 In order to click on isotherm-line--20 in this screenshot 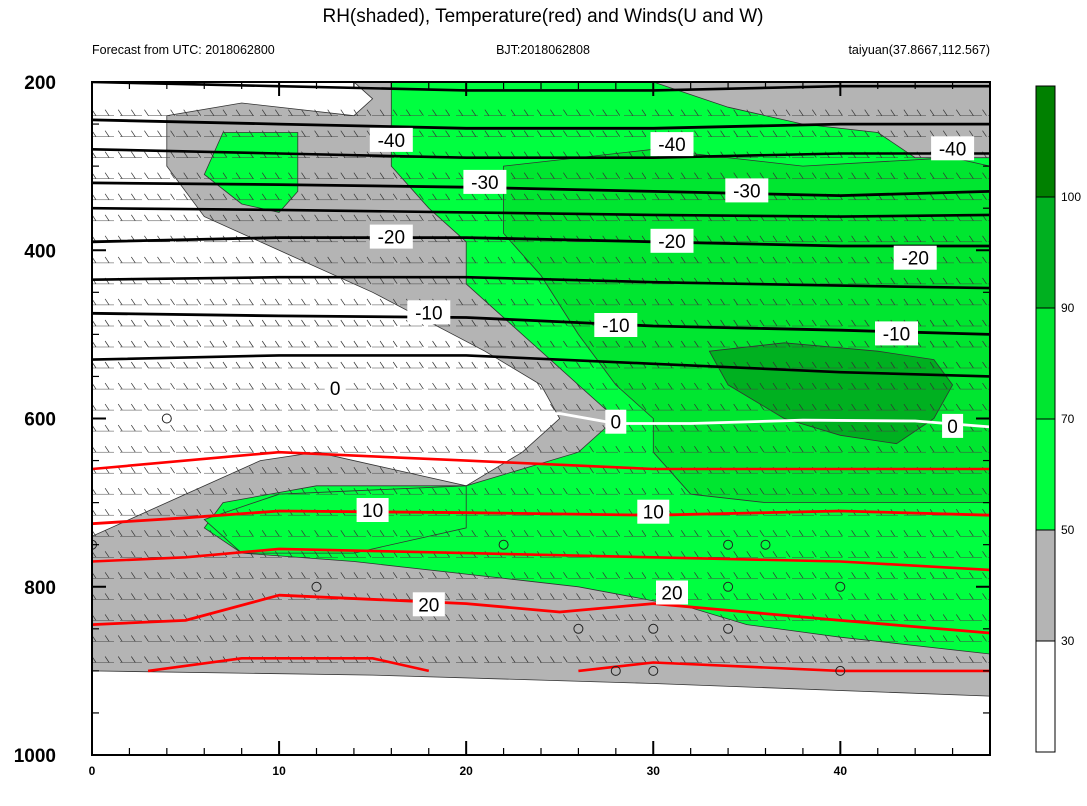, I will do `click(541, 242)`.